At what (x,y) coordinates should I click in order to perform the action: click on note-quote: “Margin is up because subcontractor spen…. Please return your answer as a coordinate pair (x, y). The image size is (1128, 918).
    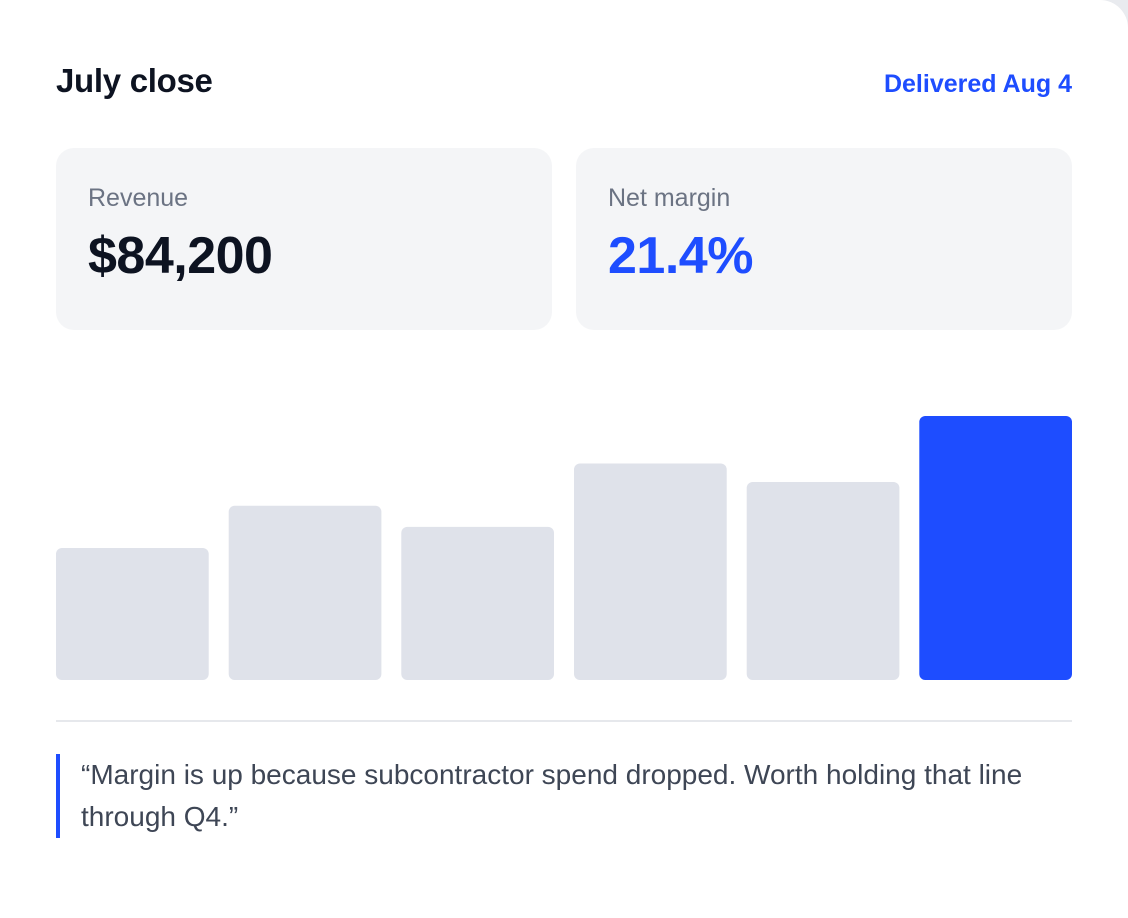
    Looking at the image, I should click on (556, 796).